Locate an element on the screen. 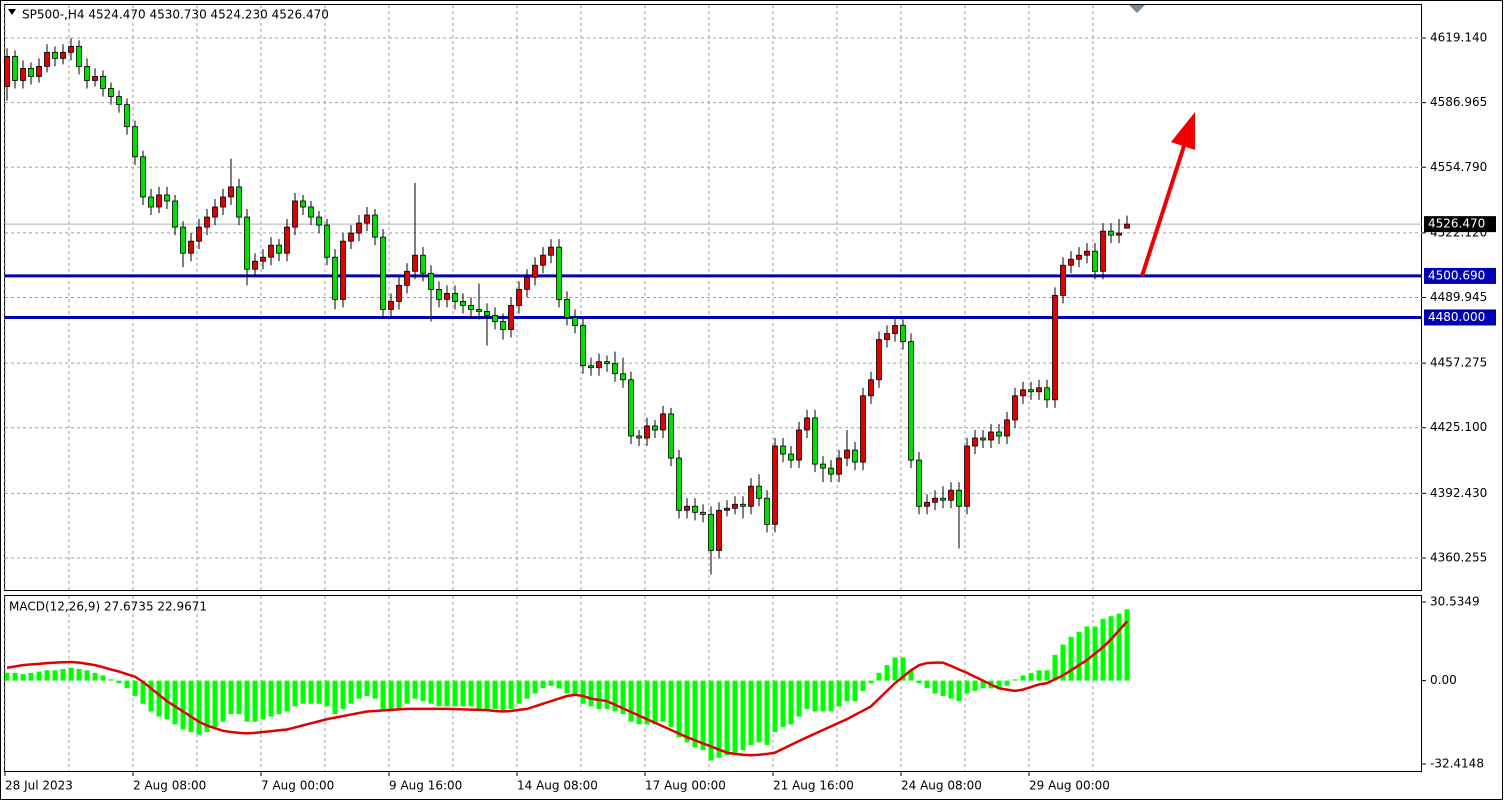 The image size is (1504, 805). x-tick-label: 29 Aug 00:00 is located at coordinates (1069, 786).